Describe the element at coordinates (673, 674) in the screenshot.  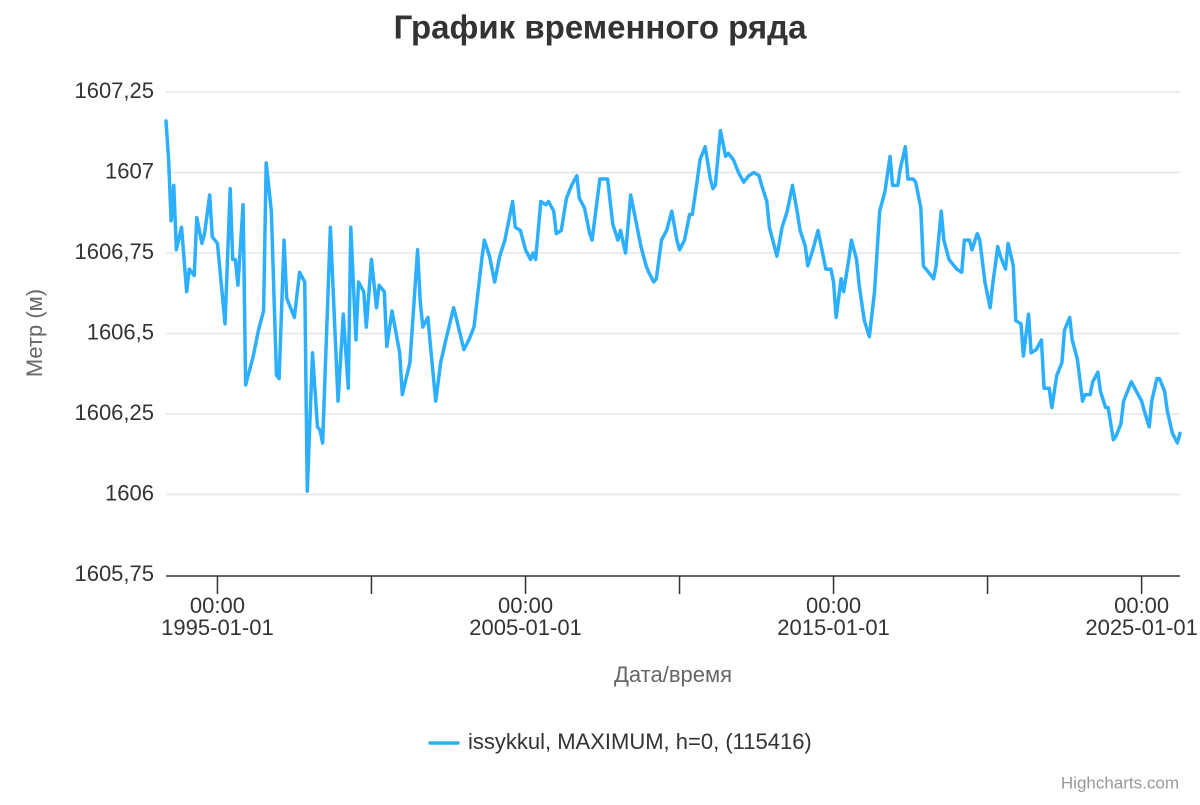
I see `x-axis-title: Дата/время` at that location.